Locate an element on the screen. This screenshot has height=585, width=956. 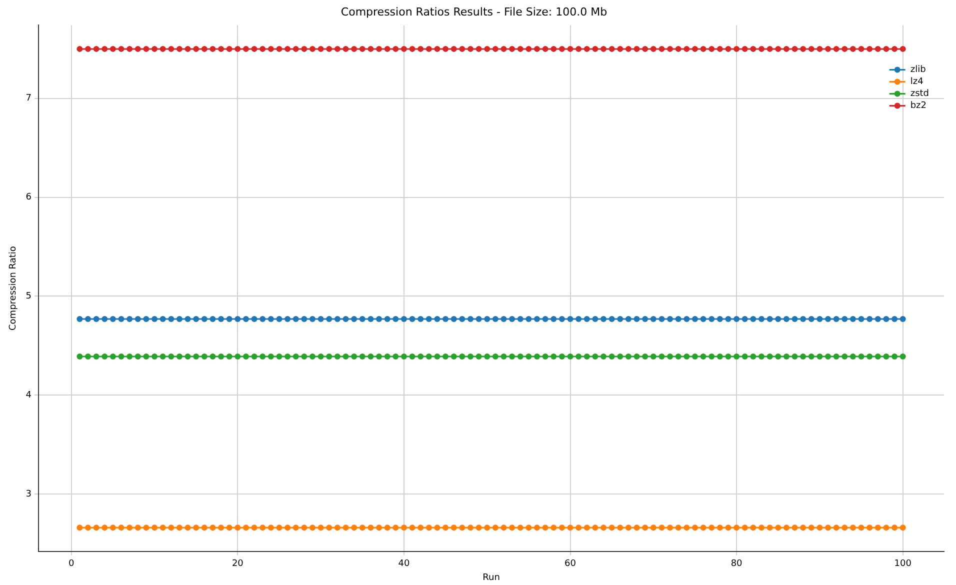
x-tick-label: 60 is located at coordinates (570, 564).